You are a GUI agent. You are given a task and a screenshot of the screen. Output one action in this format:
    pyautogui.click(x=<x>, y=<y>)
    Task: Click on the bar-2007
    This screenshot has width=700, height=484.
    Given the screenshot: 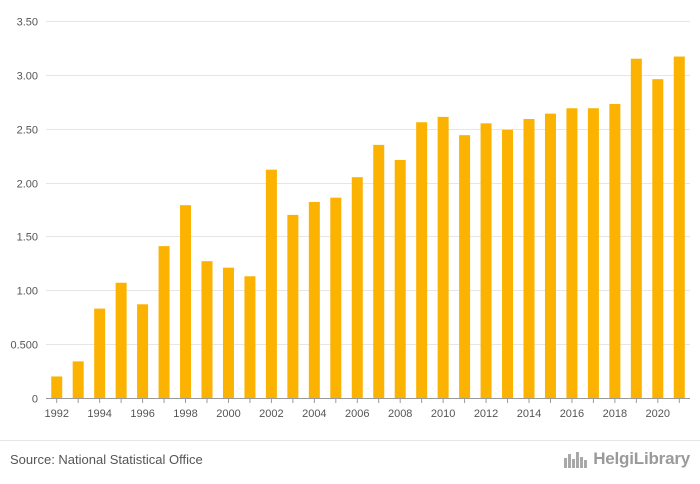 What is the action you would take?
    pyautogui.click(x=379, y=271)
    